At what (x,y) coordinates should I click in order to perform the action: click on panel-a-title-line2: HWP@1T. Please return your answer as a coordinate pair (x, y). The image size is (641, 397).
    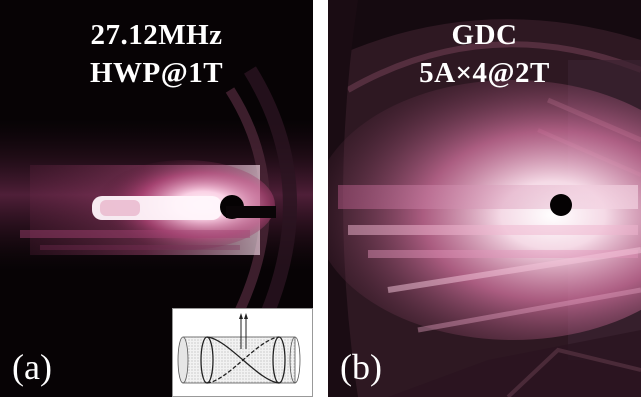
    Looking at the image, I should click on (156, 73).